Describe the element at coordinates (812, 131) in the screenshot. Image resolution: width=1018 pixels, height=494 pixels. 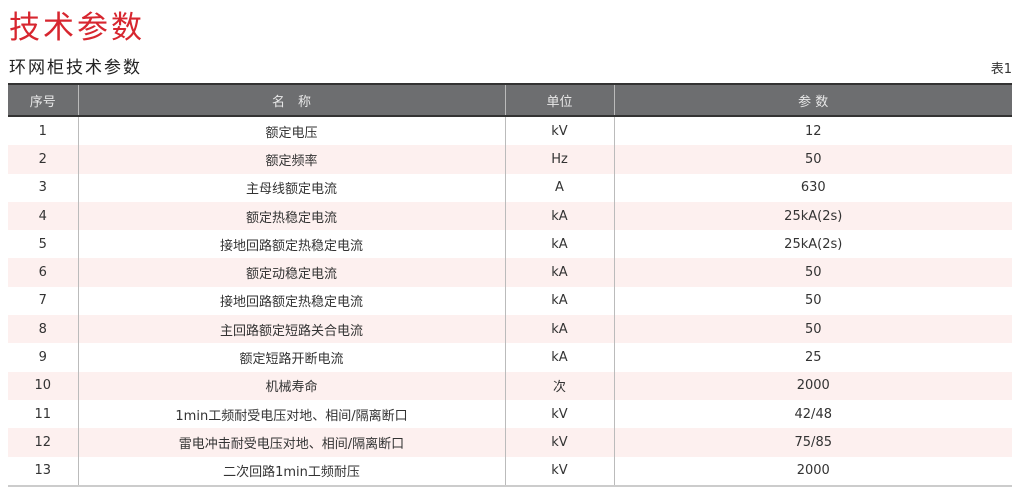
I see `cell-value: 12` at that location.